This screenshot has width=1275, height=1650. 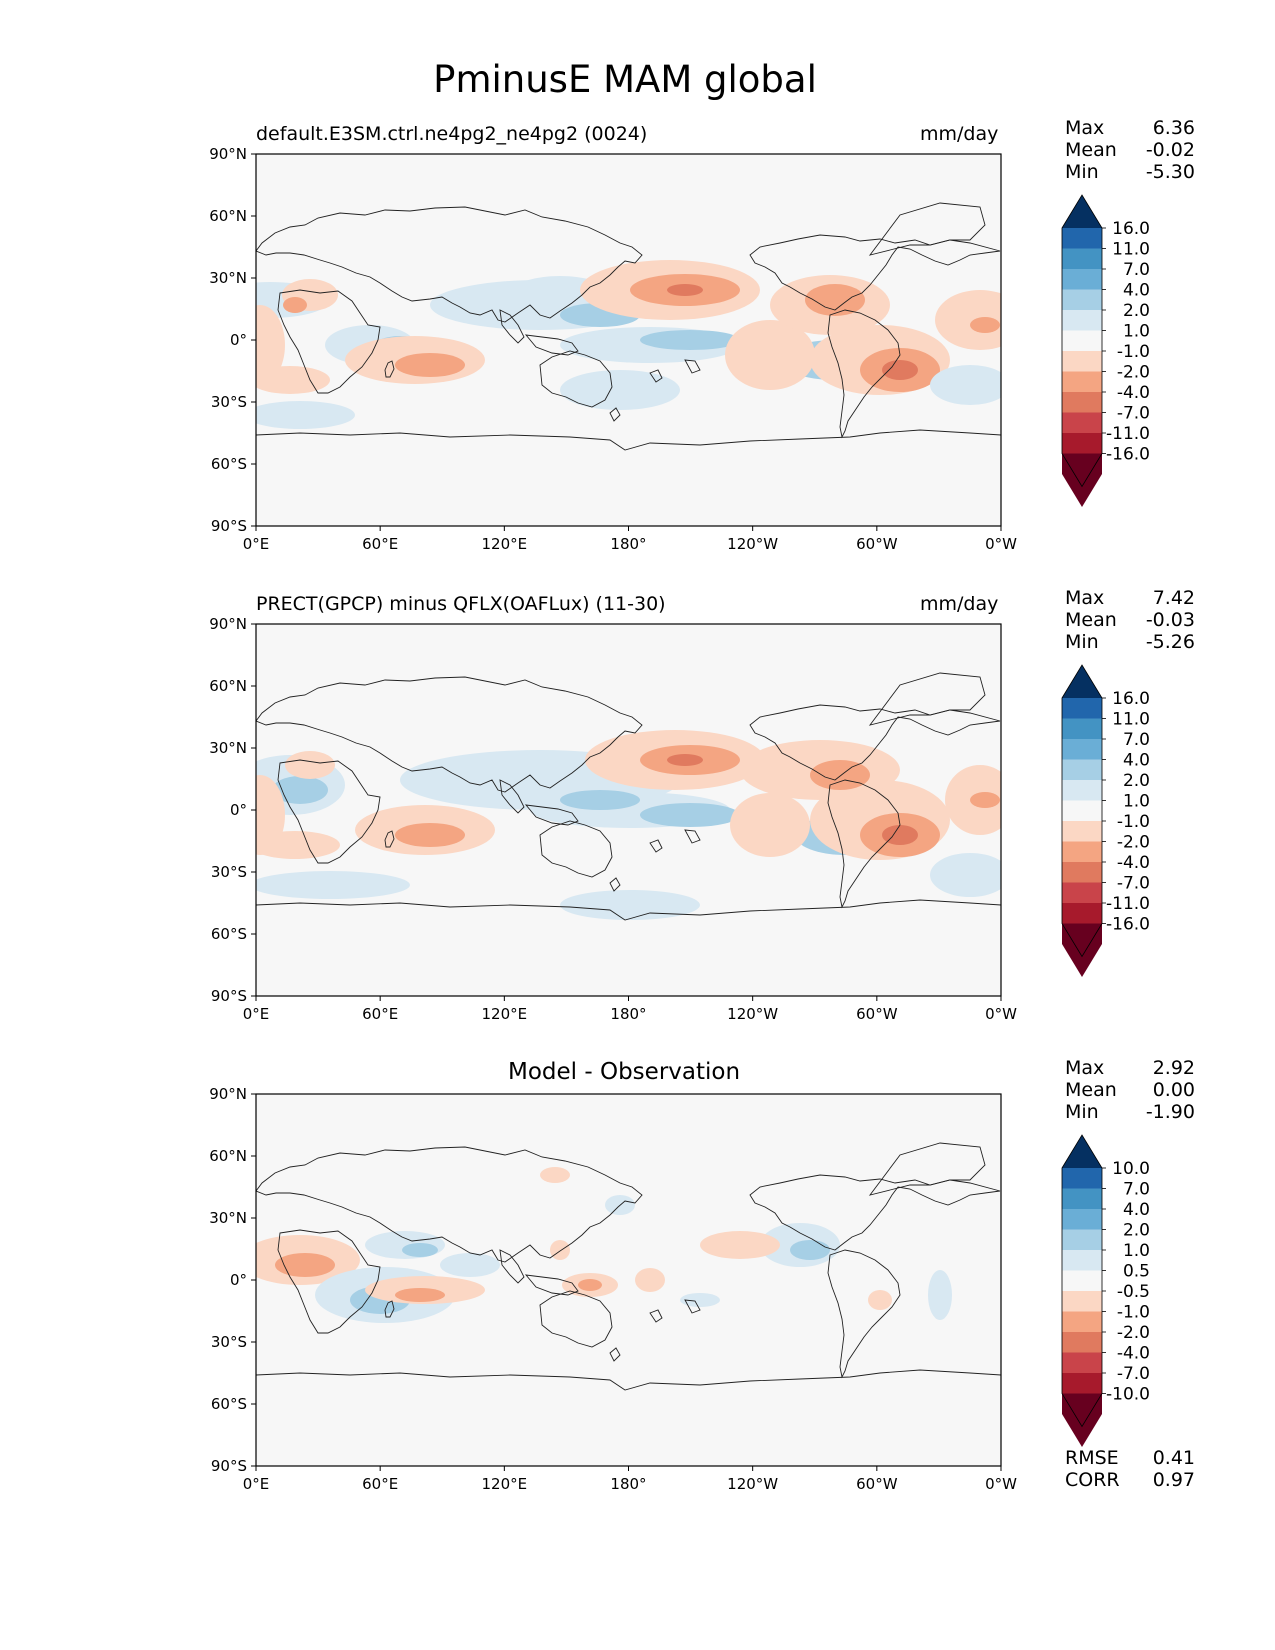 I want to click on max-label: Max, so click(x=1085, y=128).